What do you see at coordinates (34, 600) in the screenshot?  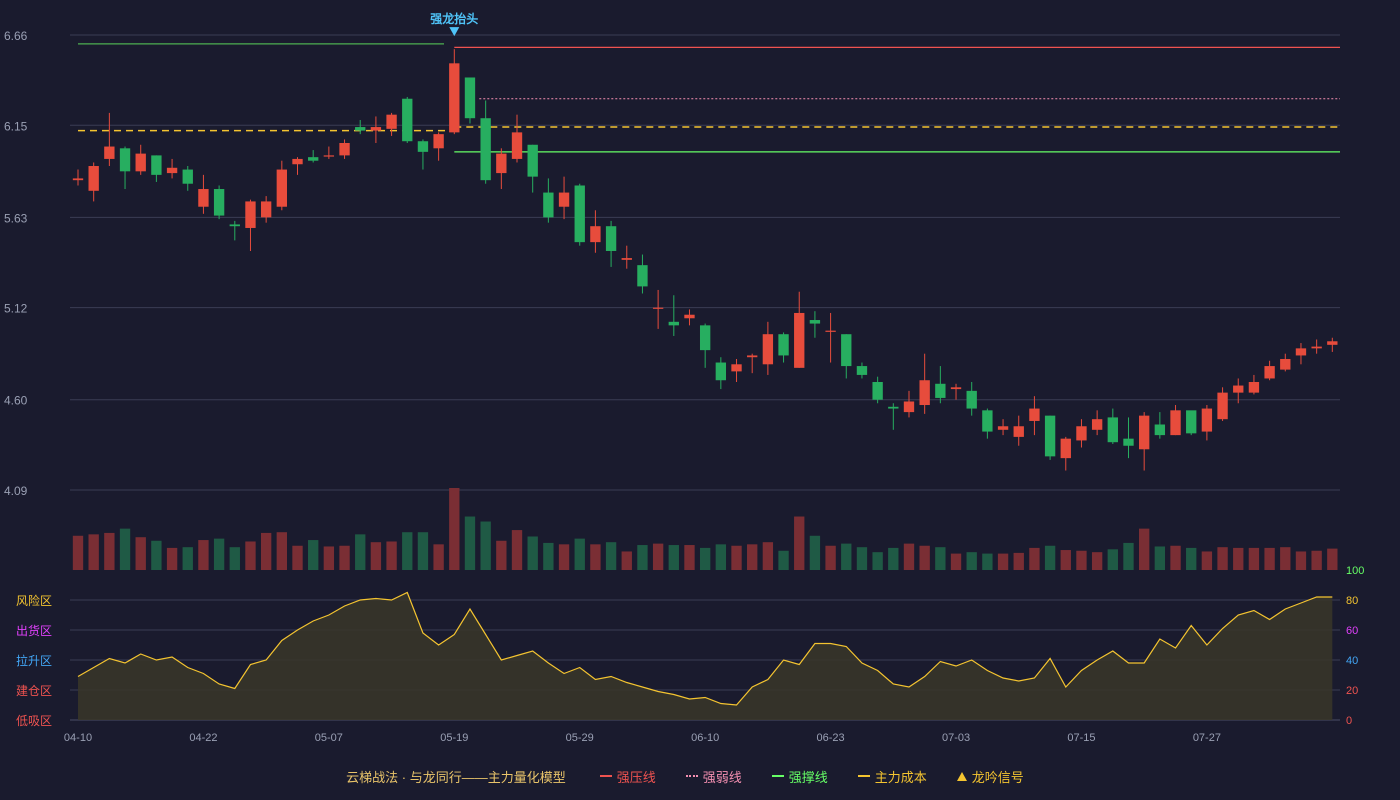 I see `osc-zone-label: 风险区` at bounding box center [34, 600].